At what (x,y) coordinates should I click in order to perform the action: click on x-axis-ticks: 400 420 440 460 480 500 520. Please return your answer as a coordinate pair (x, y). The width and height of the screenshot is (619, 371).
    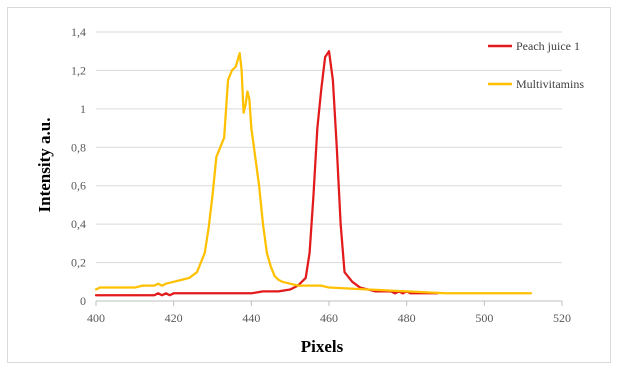
    Looking at the image, I should click on (329, 313).